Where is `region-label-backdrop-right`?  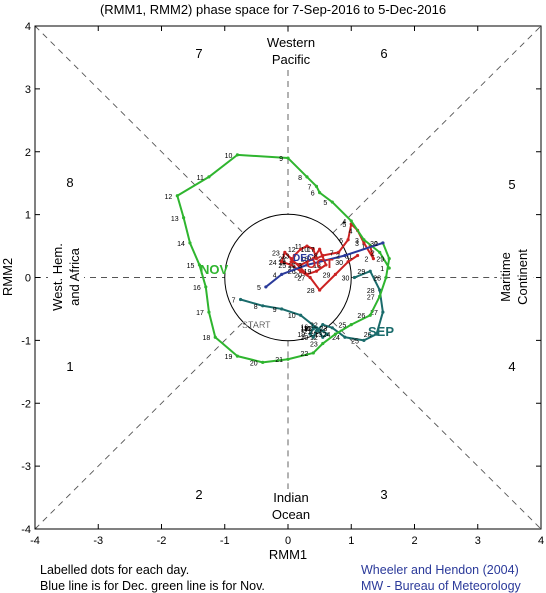
region-label-backdrop-right is located at coordinates (515, 276).